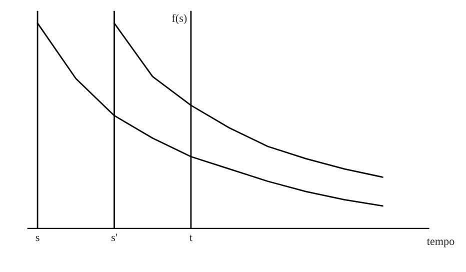 This screenshot has width=466, height=272. I want to click on x-axis-title: tempo, so click(440, 243).